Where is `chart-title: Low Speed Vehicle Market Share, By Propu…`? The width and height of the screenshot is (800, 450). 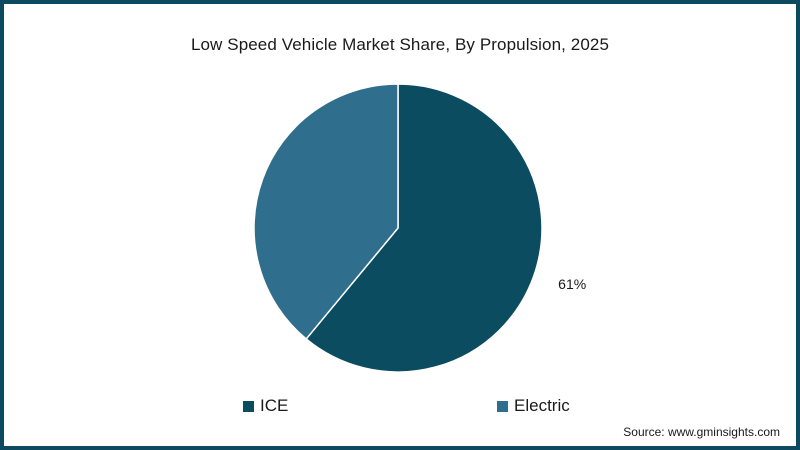
chart-title: Low Speed Vehicle Market Share, By Propu… is located at coordinates (400, 44).